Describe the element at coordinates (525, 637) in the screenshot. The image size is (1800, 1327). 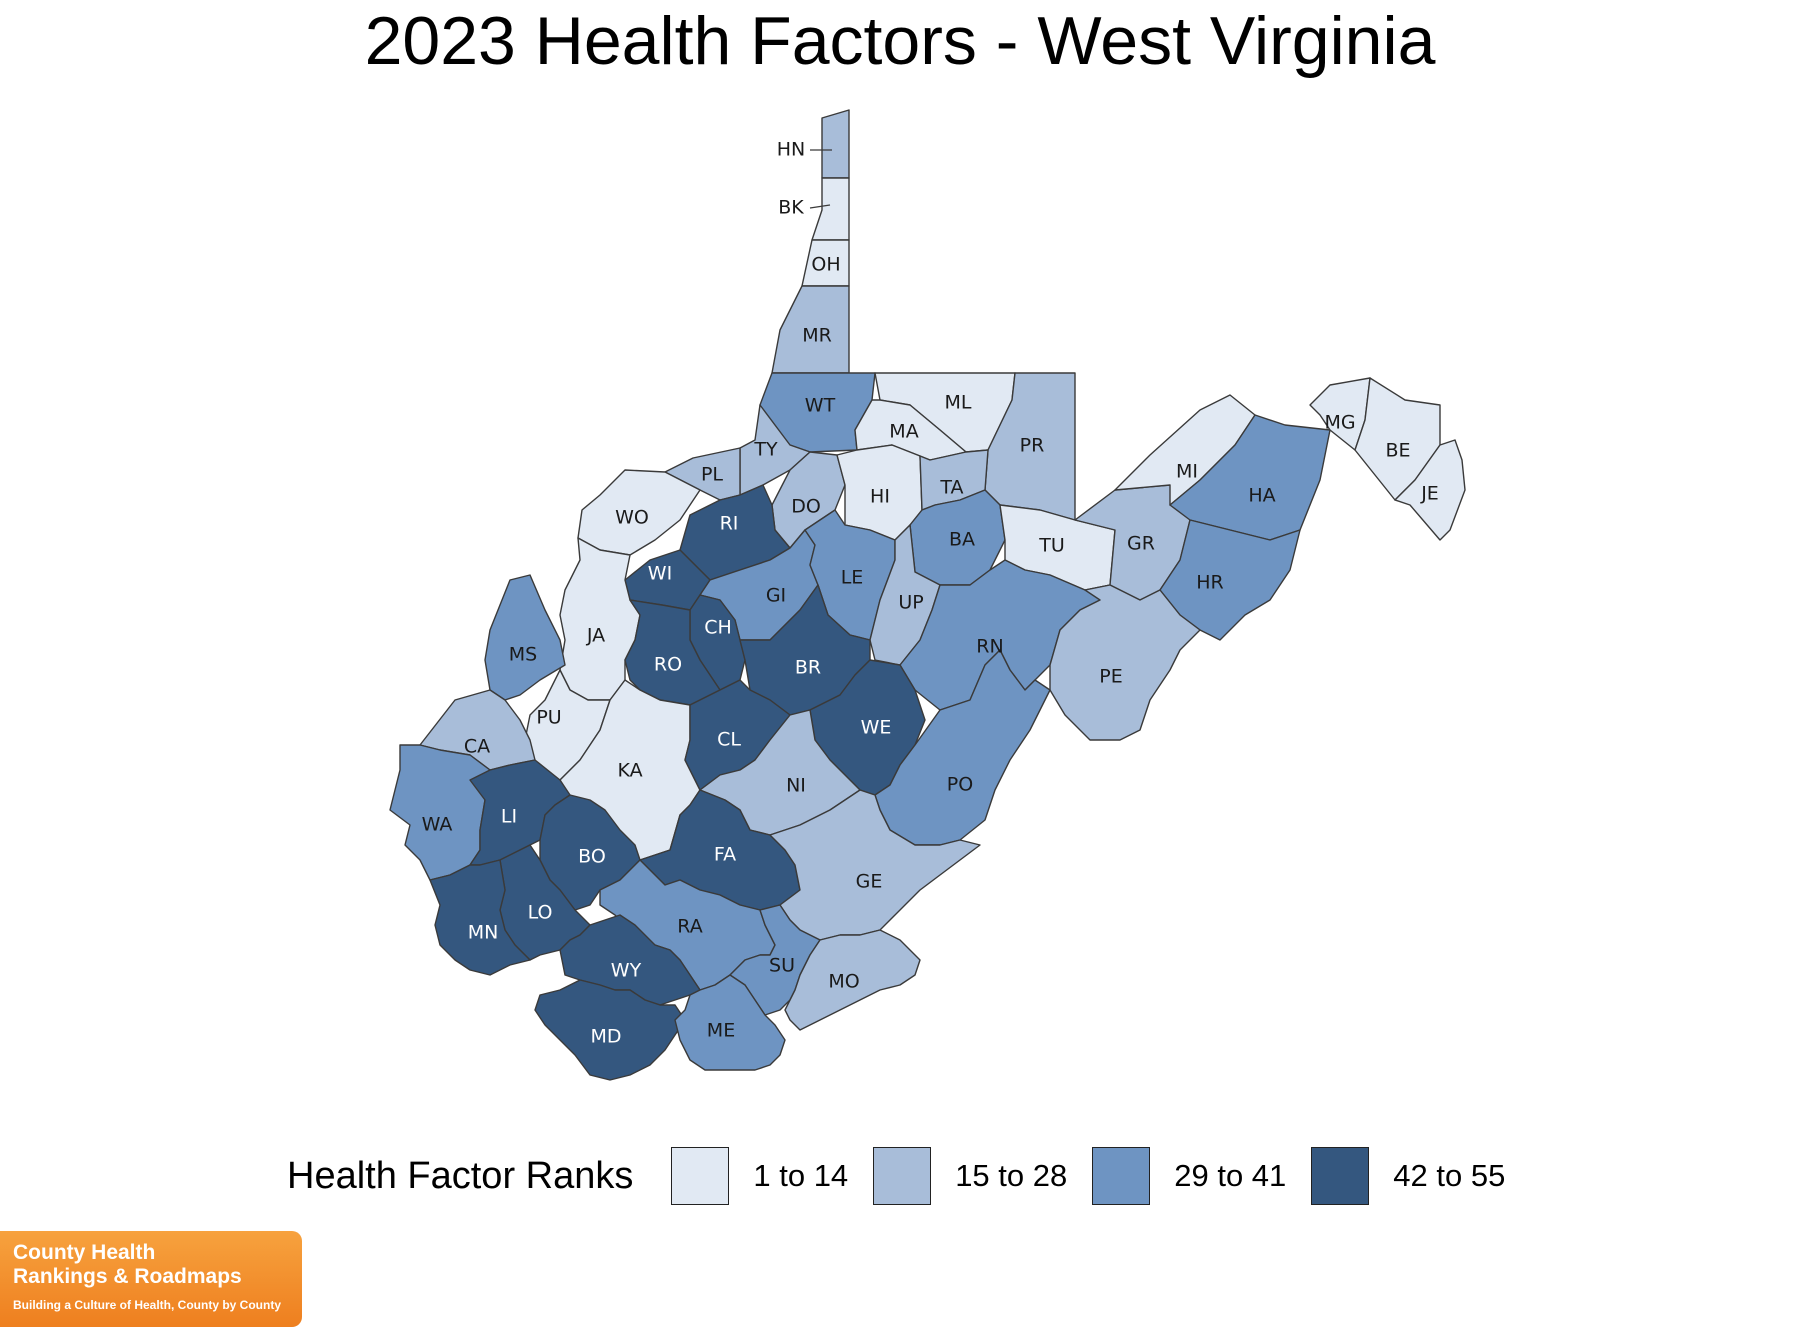
I see `county-ms` at that location.